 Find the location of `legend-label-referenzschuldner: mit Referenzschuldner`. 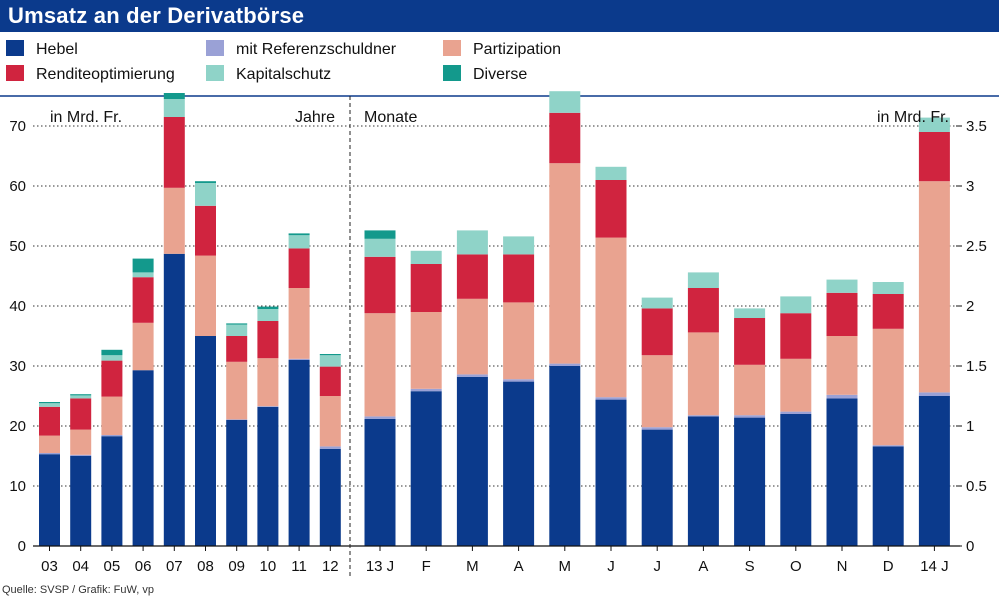

legend-label-referenzschuldner: mit Referenzschuldner is located at coordinates (316, 49).